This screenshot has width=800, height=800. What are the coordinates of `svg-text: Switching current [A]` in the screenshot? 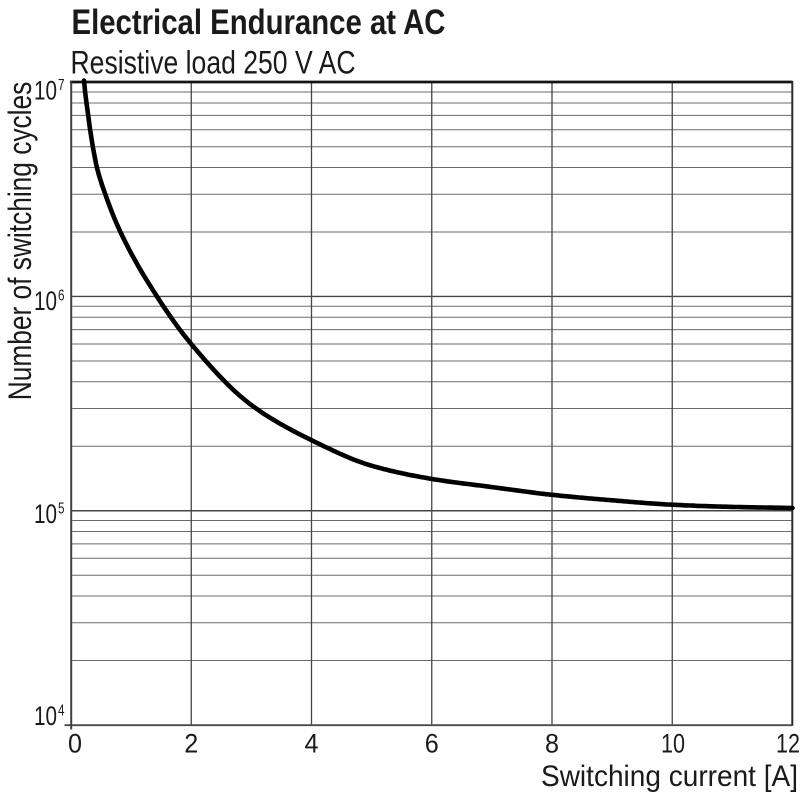 It's located at (669, 776).